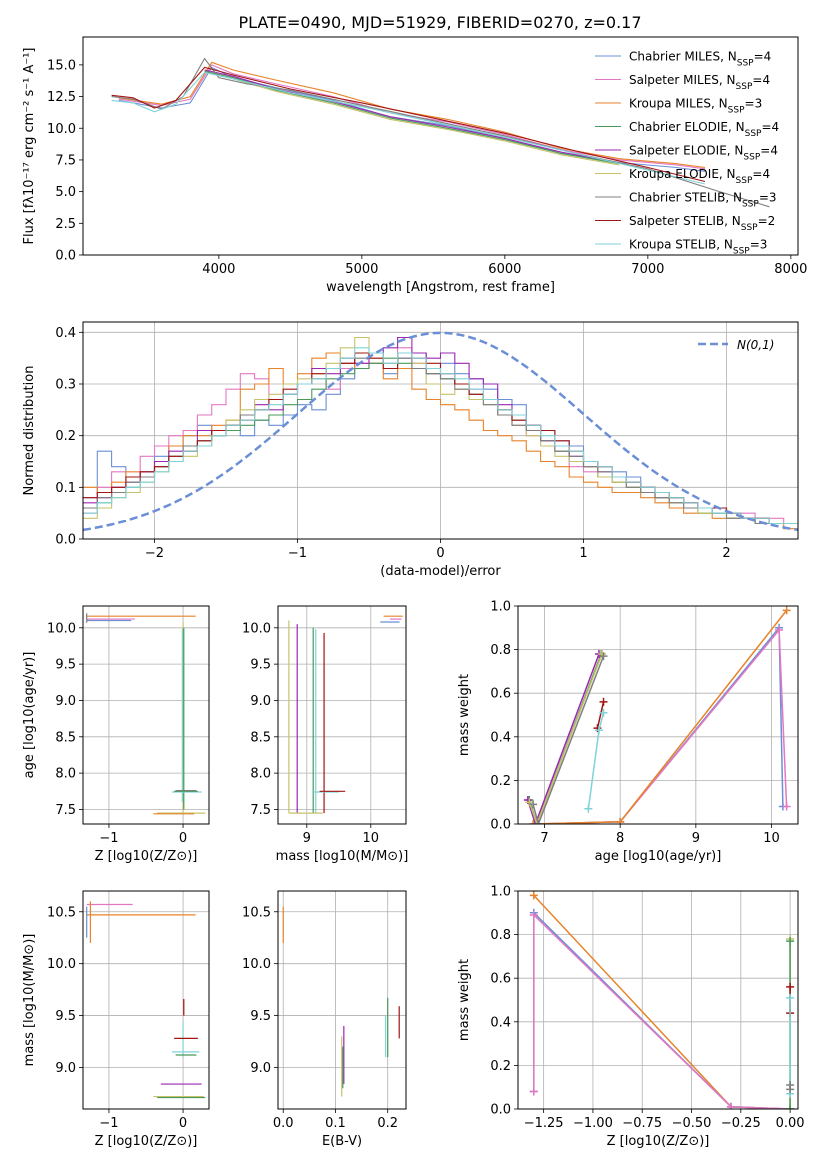 This screenshot has width=819, height=1170. What do you see at coordinates (29, 1000) in the screenshot?
I see `y-axis-label: mass [log10(M/M⊙)]` at bounding box center [29, 1000].